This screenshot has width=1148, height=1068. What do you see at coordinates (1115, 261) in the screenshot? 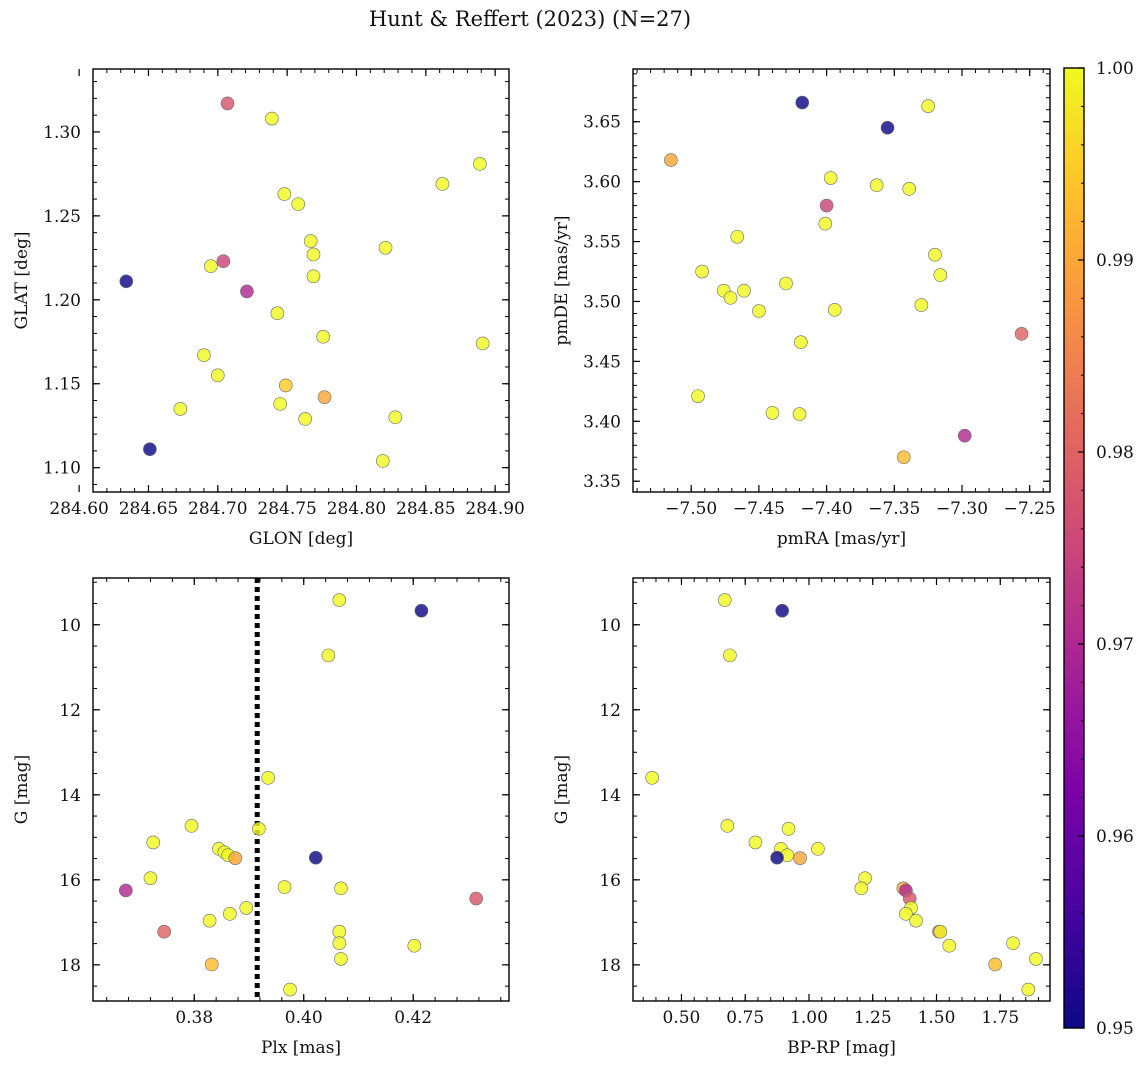
I see `colorbar-tick-label: 0.99` at bounding box center [1115, 261].